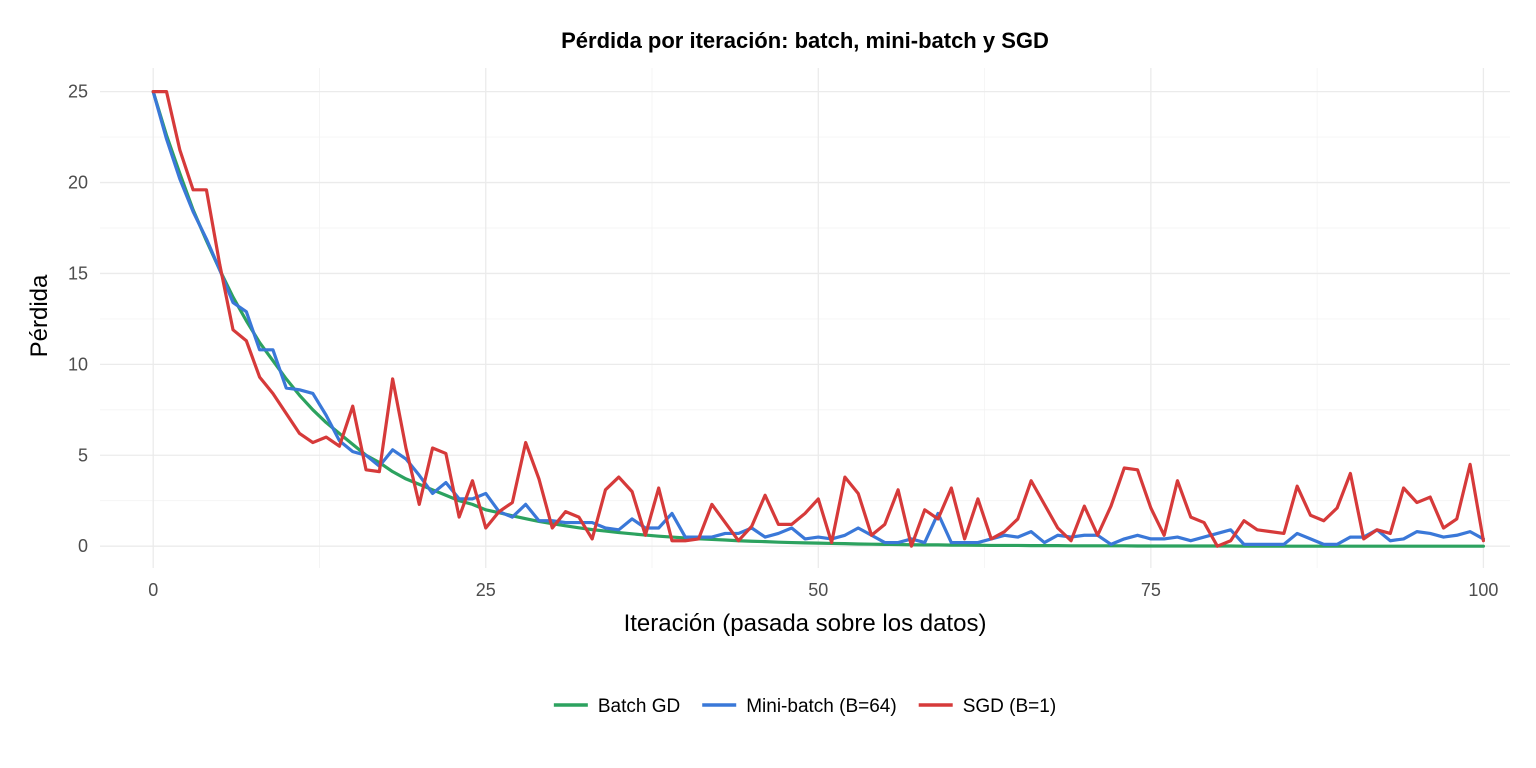 Image resolution: width=1536 pixels, height=768 pixels. What do you see at coordinates (83, 546) in the screenshot?
I see `y-tick-label: 0` at bounding box center [83, 546].